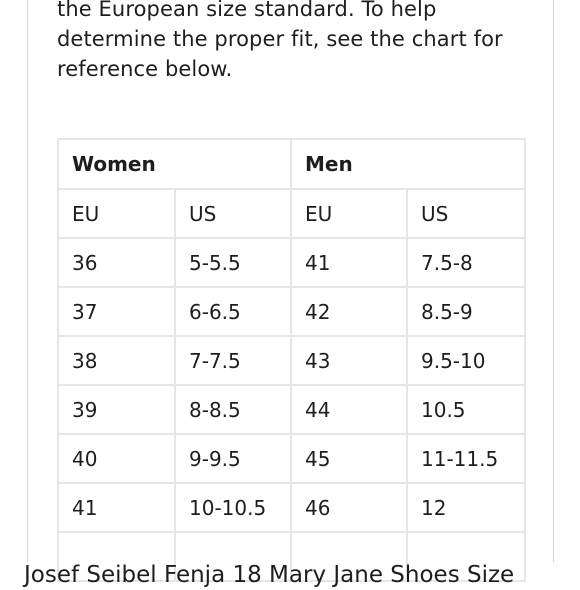  I want to click on table-row: 38 7-7.5 43 9.5-10, so click(291, 360).